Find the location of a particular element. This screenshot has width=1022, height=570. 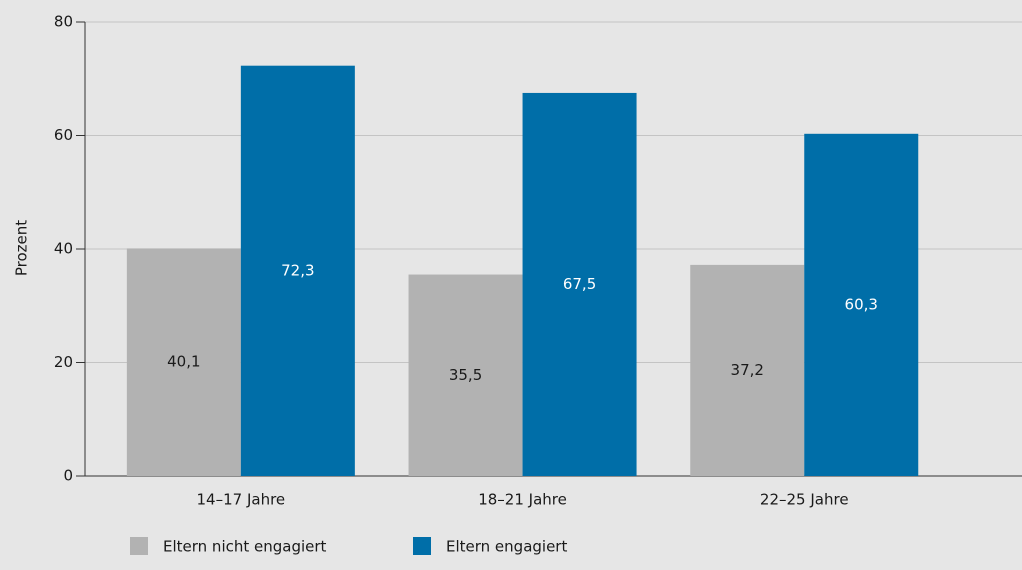

y-tick-label: 80 is located at coordinates (63, 22).